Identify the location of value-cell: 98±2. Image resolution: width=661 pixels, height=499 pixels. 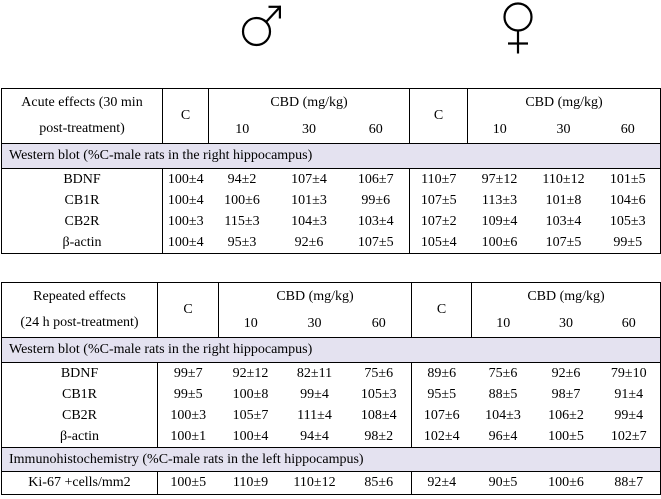
(379, 436).